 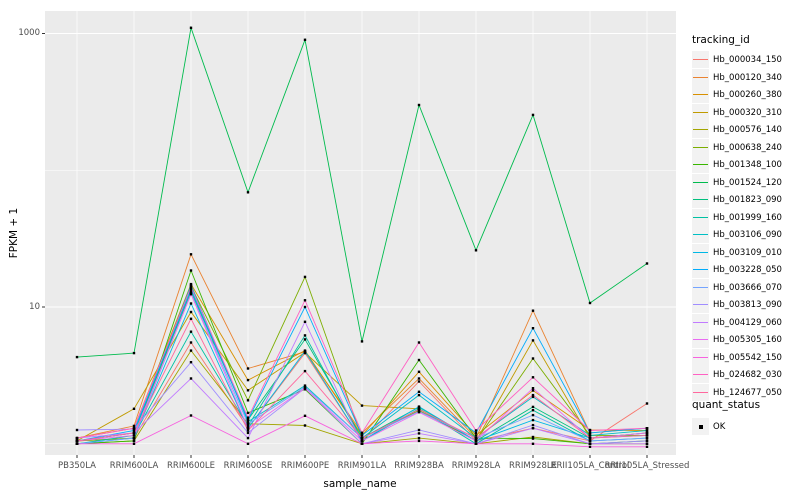 I want to click on legend-label: Hb_001823_090, so click(x=747, y=200).